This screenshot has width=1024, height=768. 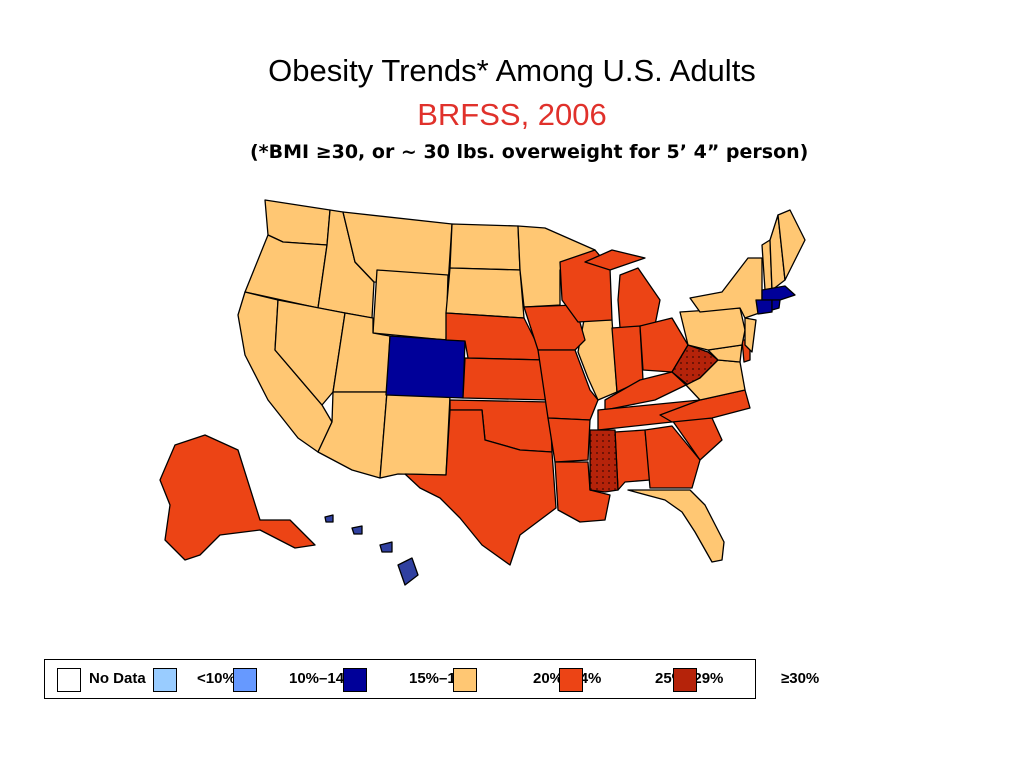 What do you see at coordinates (586, 286) in the screenshot?
I see `state-wisconsin` at bounding box center [586, 286].